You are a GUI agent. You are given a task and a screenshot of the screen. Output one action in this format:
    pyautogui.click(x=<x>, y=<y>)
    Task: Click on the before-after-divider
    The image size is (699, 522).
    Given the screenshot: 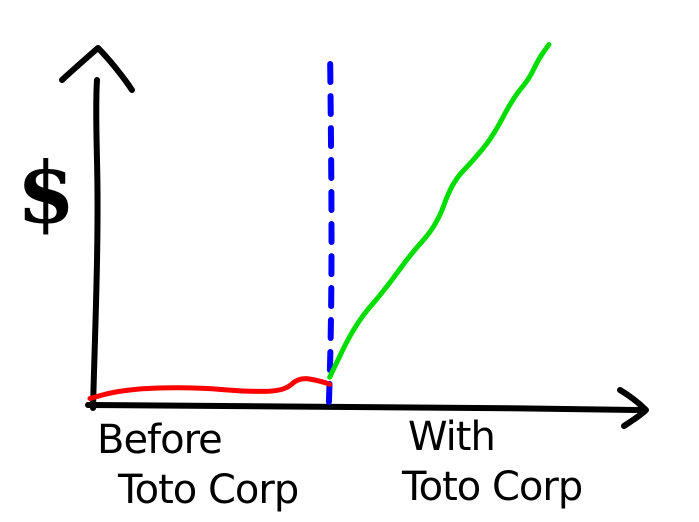 What is the action you would take?
    pyautogui.click(x=330, y=236)
    